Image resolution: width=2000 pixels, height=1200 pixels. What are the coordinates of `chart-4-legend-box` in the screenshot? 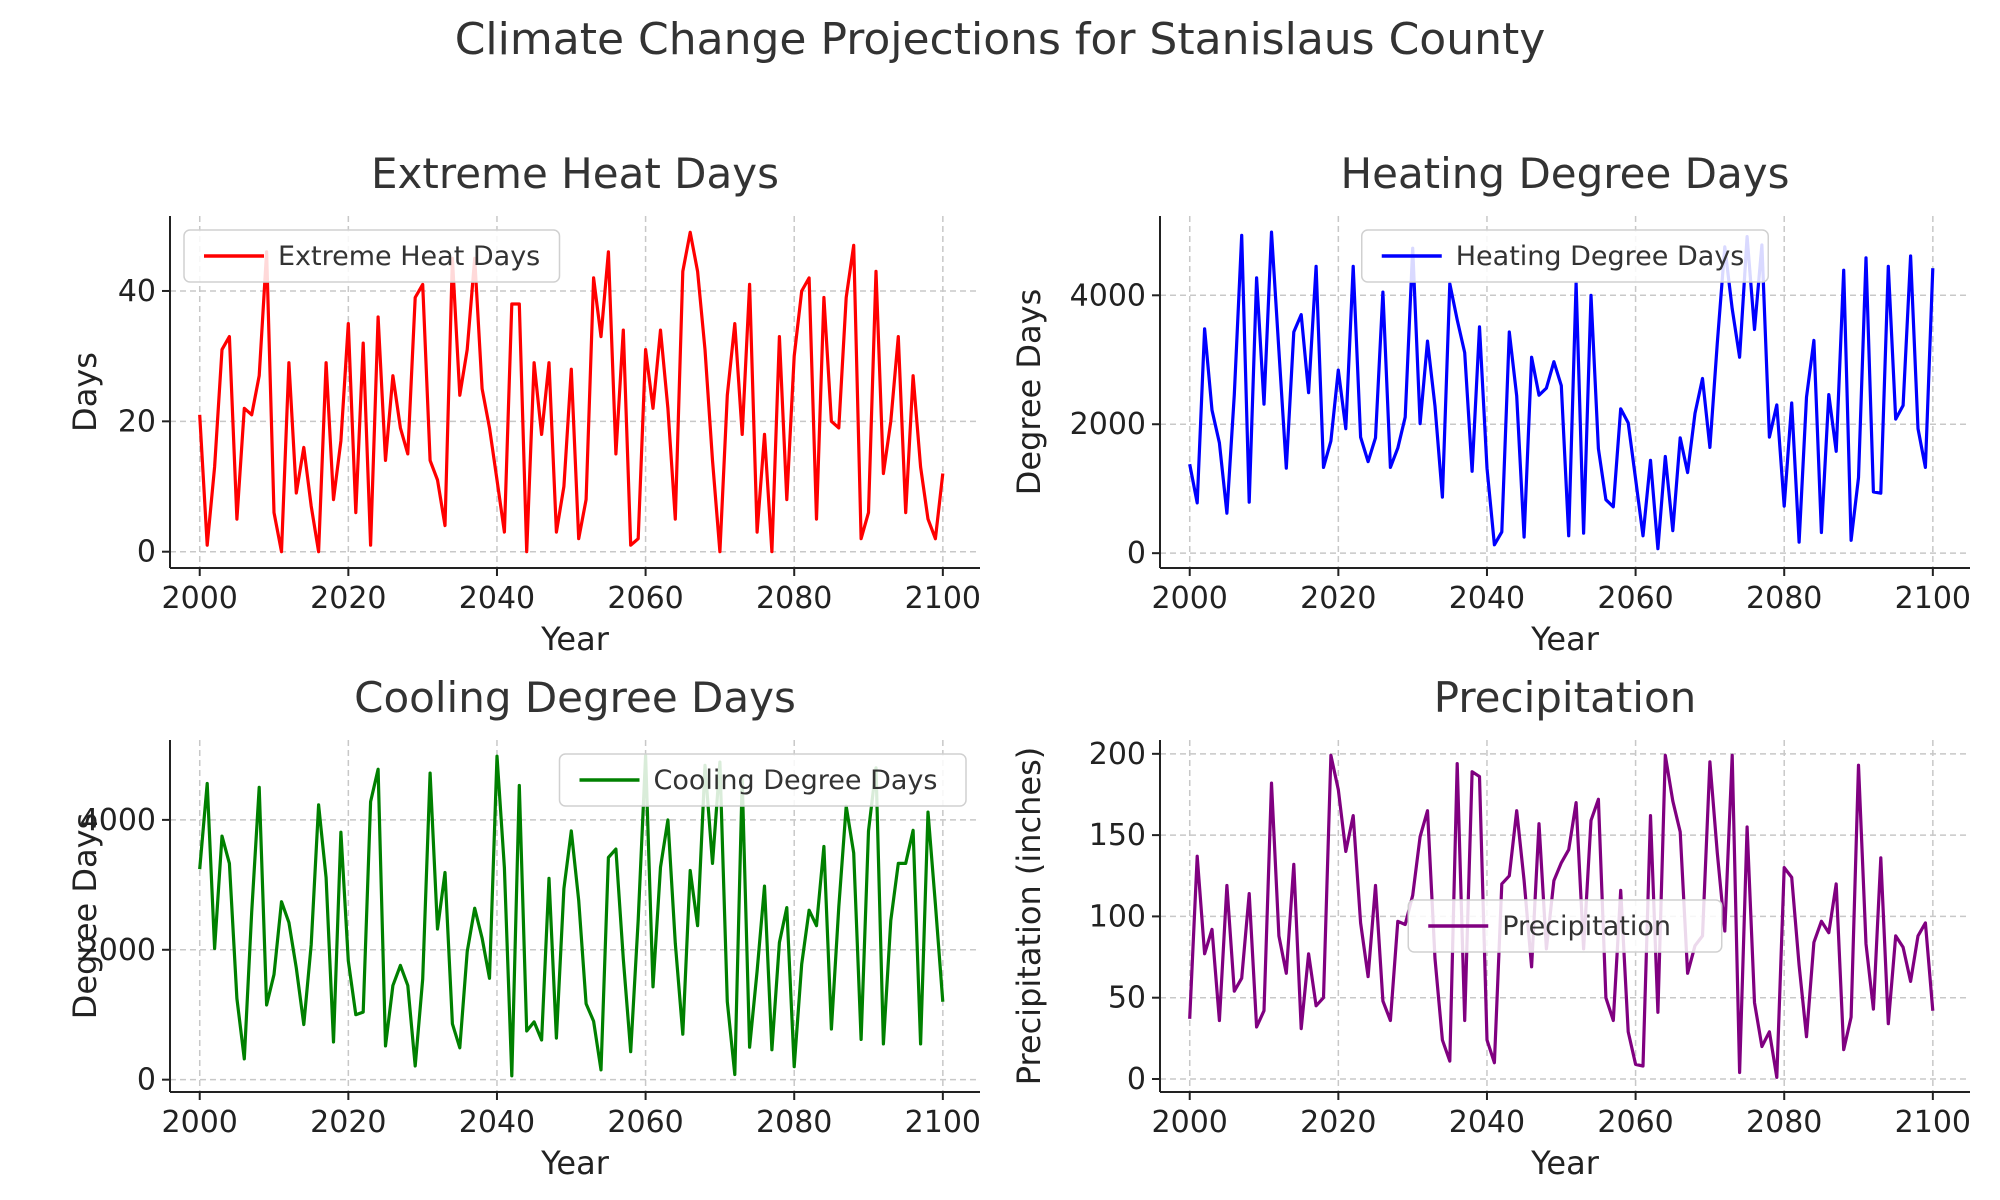 It's located at (1565, 926).